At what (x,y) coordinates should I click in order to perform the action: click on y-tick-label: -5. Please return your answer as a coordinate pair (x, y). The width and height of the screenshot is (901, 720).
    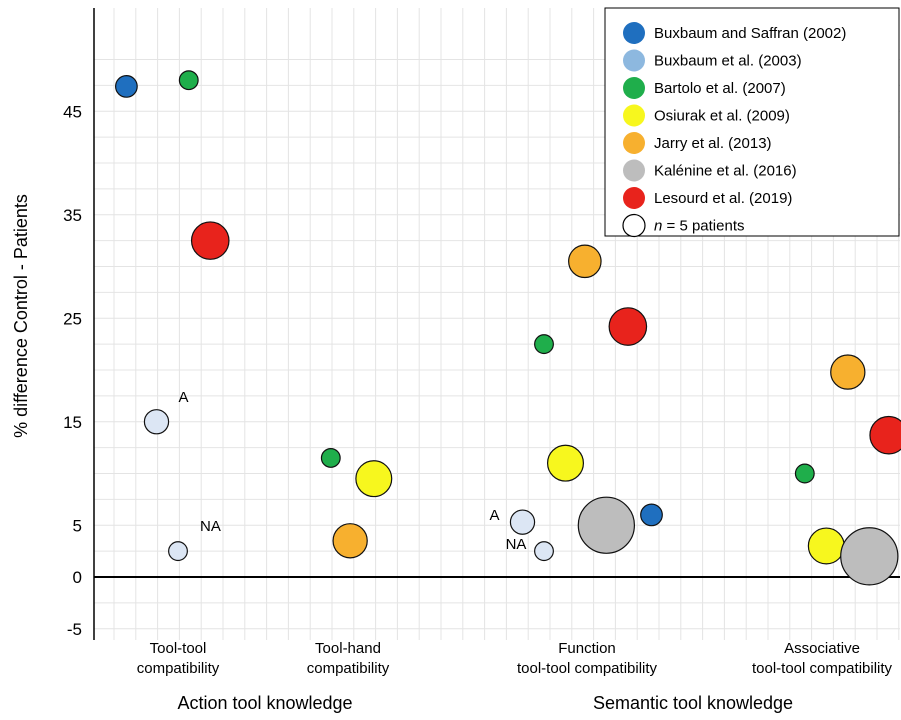
    Looking at the image, I should click on (74, 629).